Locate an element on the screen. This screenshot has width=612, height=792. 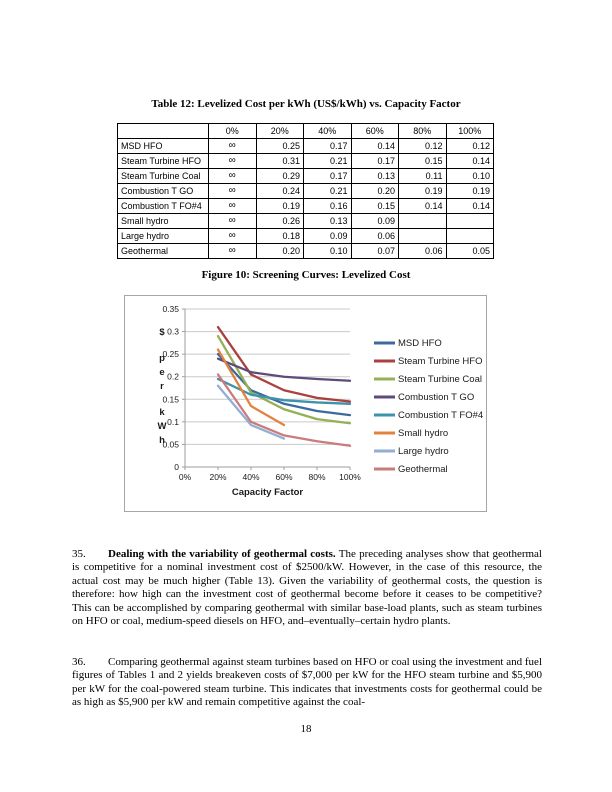
y-tick-label: 0.35 is located at coordinates (170, 309).